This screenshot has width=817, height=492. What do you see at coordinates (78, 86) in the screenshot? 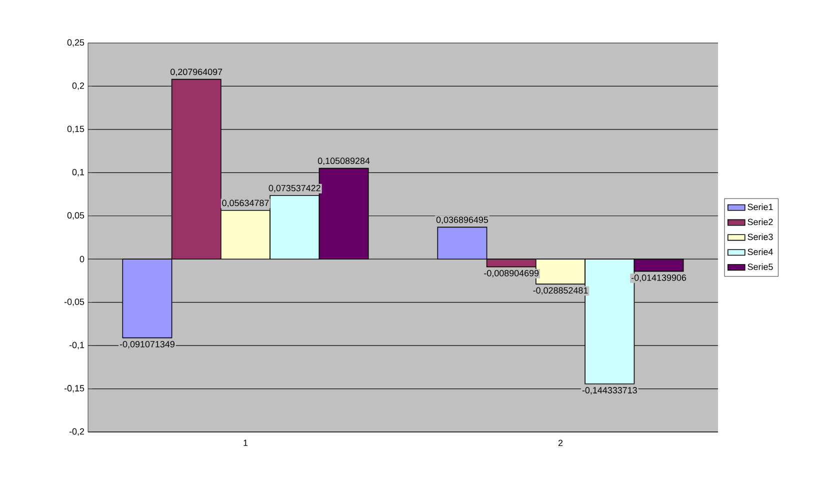
I see `y-tick-label: 0,2` at bounding box center [78, 86].